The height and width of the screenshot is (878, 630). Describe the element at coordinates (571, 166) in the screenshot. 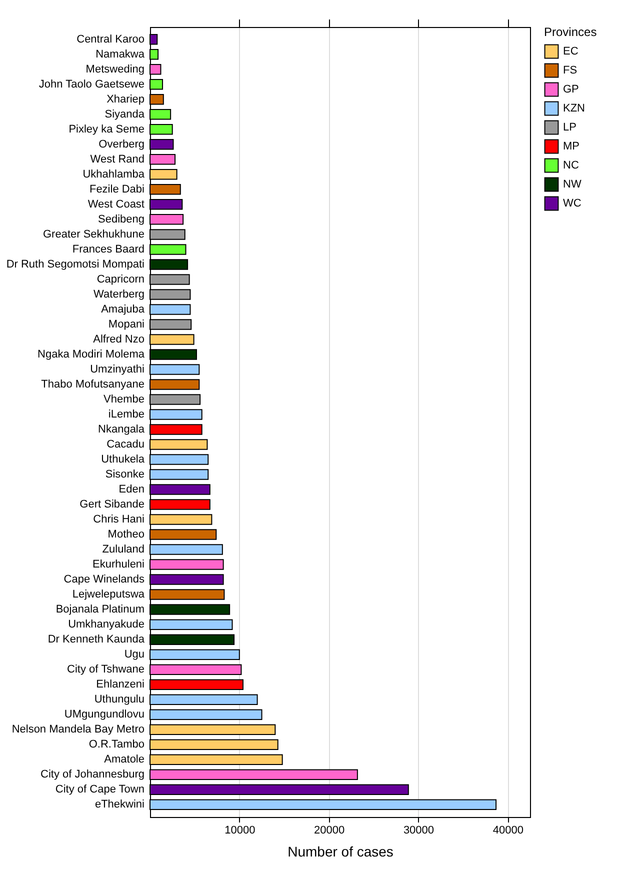

I see `legend-label: NC` at that location.